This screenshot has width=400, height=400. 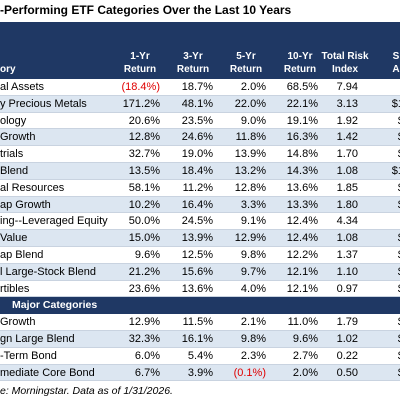 I want to click on cell-value: 2.3%, so click(x=253, y=355).